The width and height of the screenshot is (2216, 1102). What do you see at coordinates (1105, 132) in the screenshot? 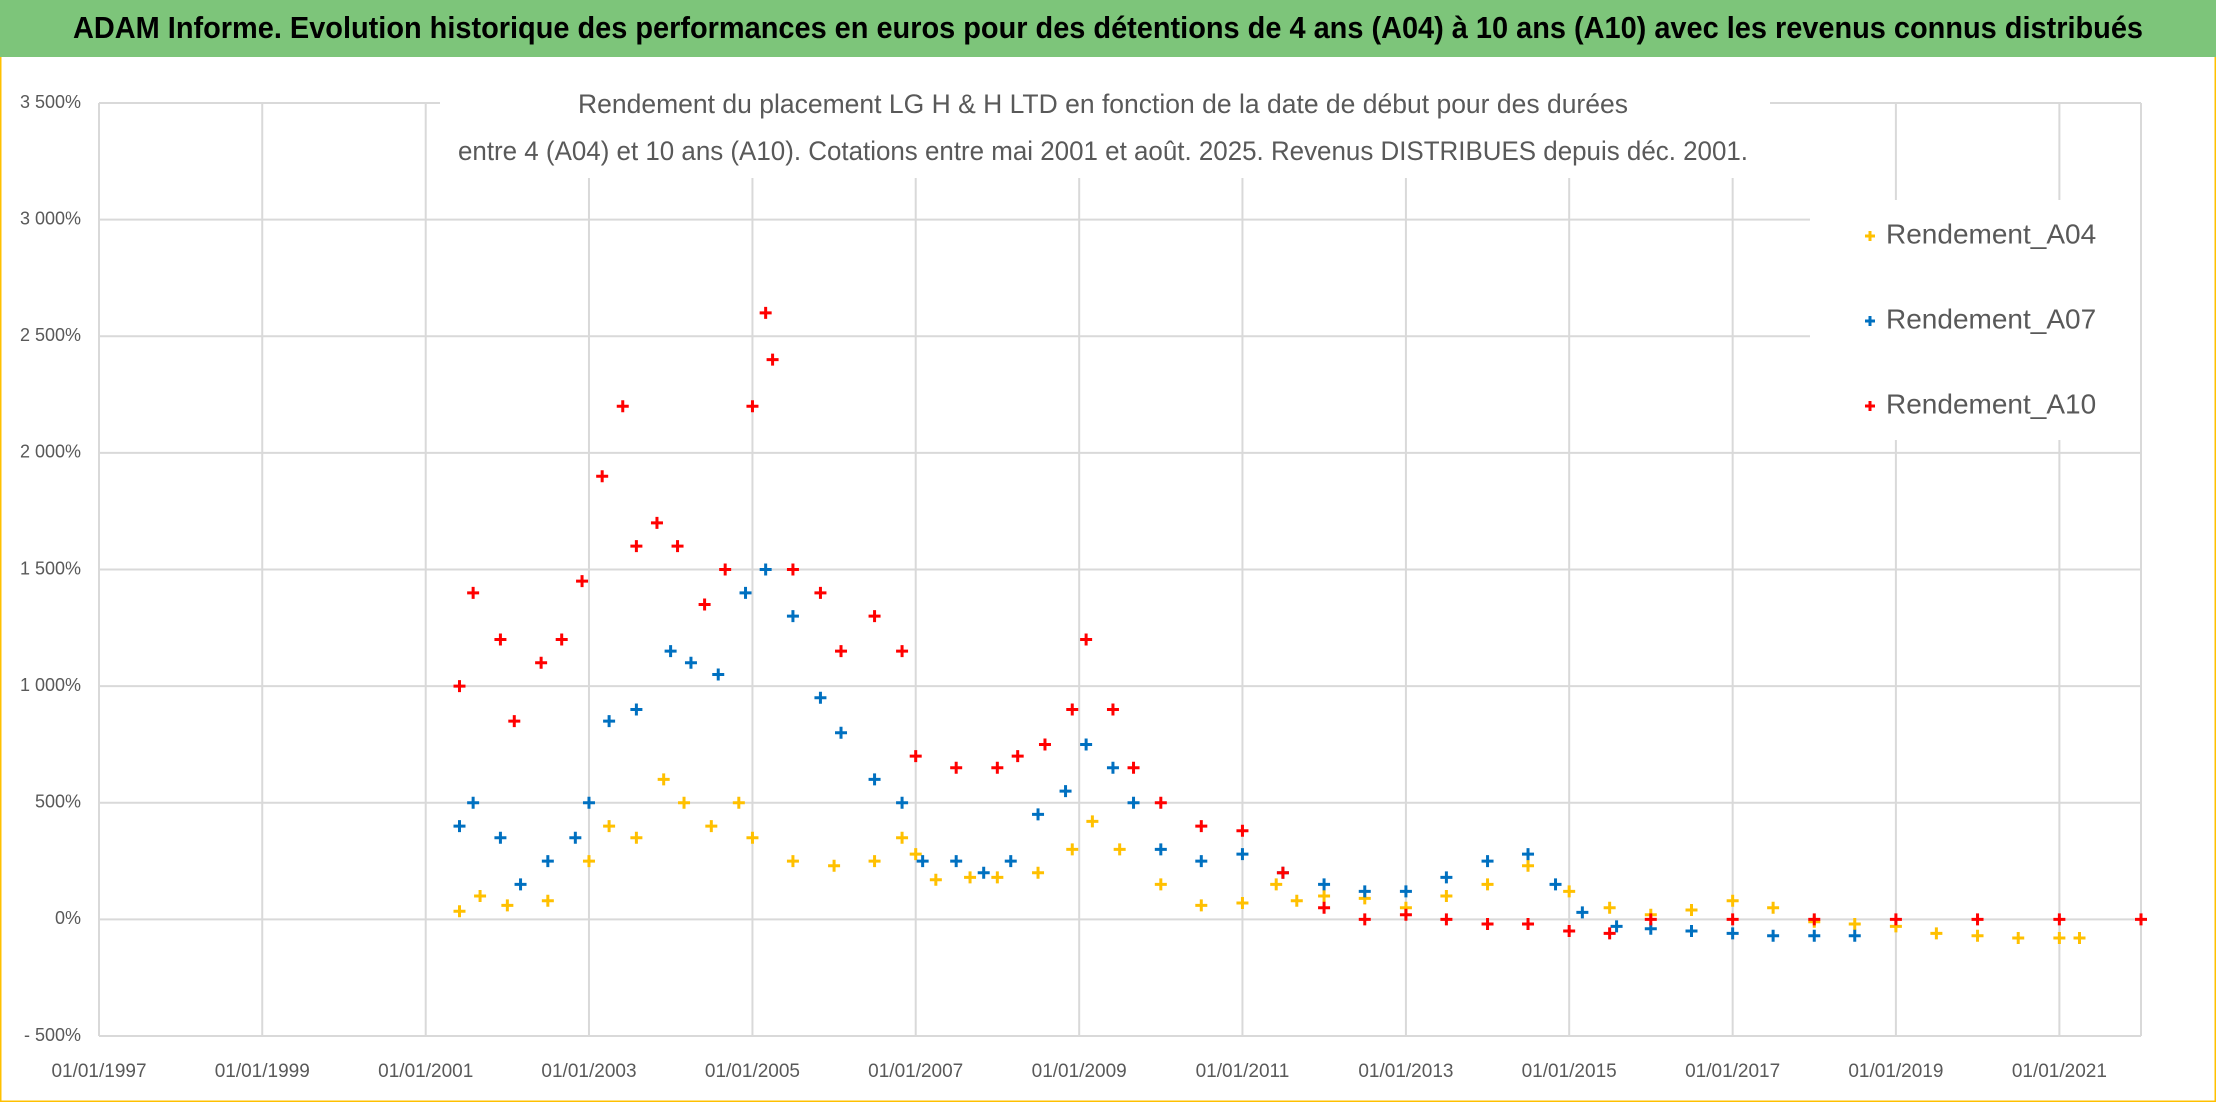
I see `subtitle-backing` at bounding box center [1105, 132].